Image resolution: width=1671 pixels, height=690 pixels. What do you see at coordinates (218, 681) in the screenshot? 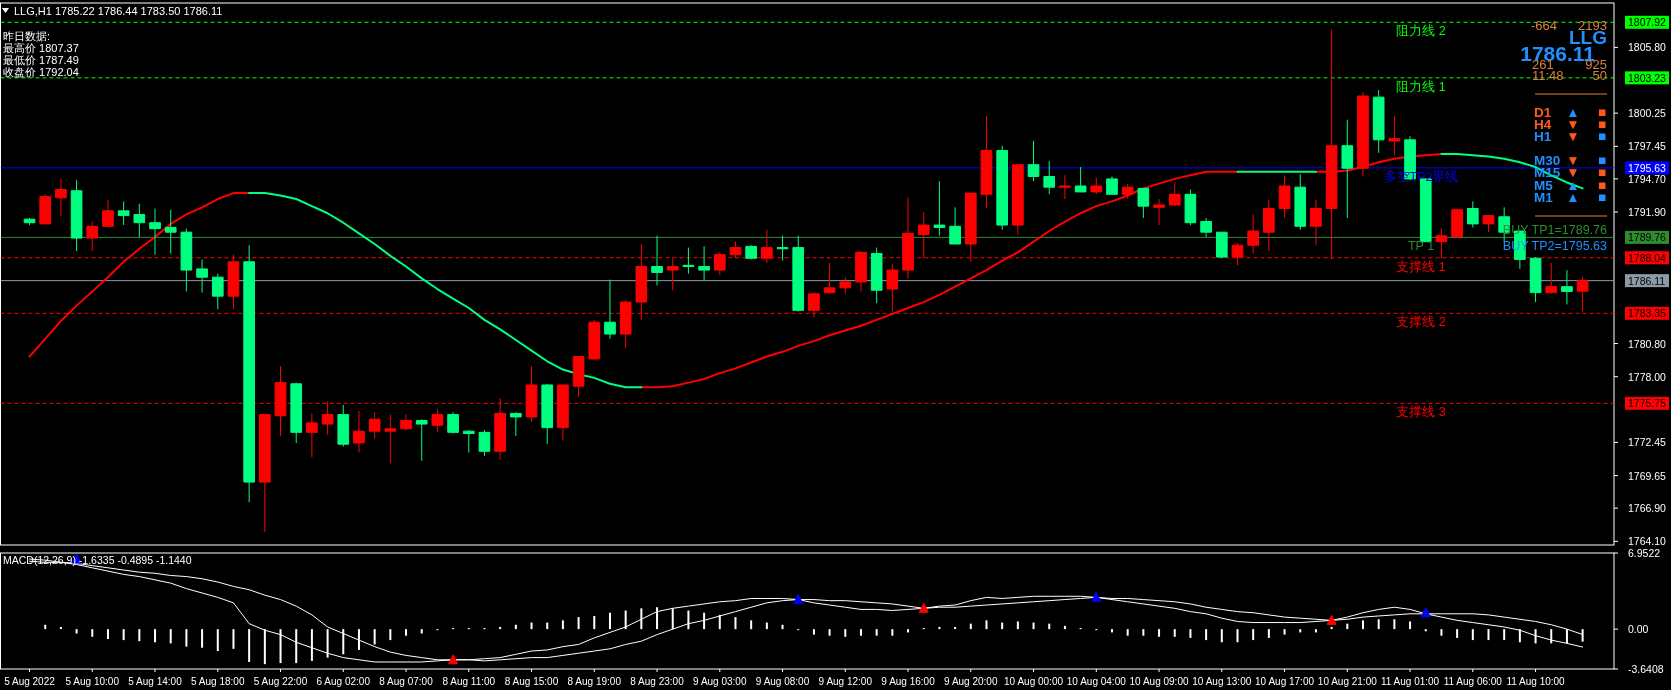
I see `x-tick-label: 5 Aug 18:00` at bounding box center [218, 681].